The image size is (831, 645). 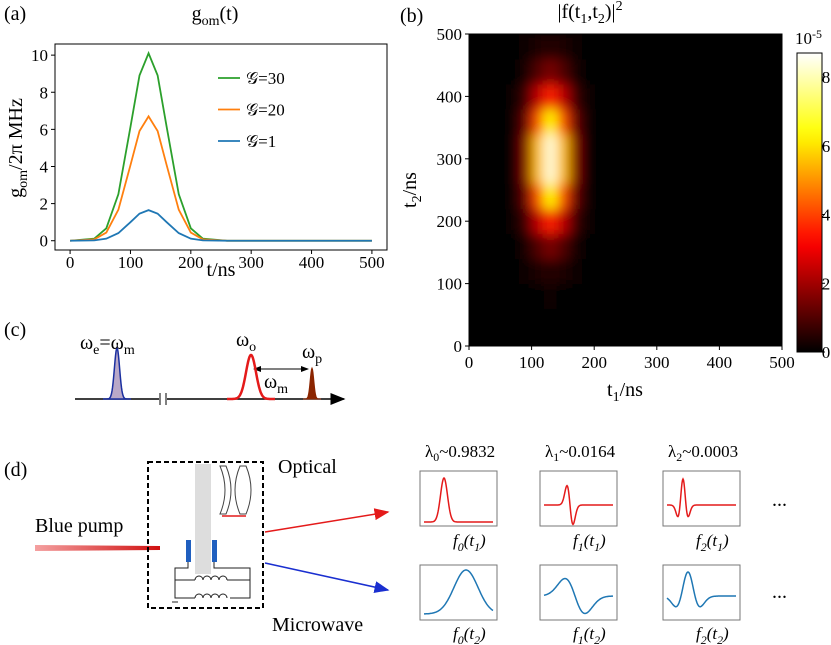 What do you see at coordinates (589, 634) in the screenshot?
I see `mode-label: f1(t2)` at bounding box center [589, 634].